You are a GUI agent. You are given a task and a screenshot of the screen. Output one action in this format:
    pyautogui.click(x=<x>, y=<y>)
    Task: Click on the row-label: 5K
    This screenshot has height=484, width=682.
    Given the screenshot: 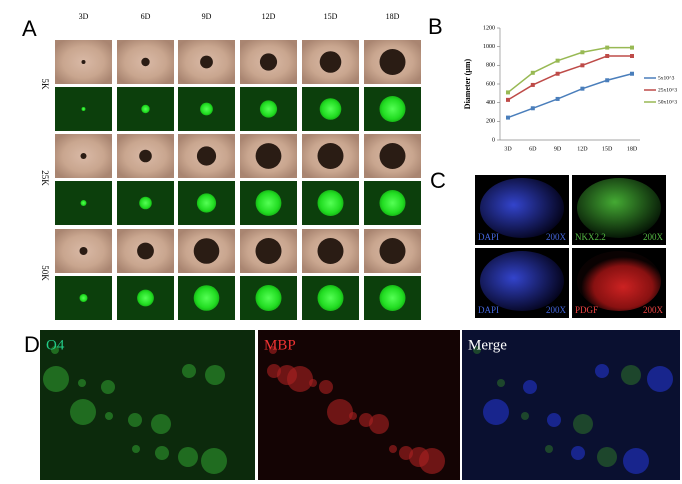 What is the action you would take?
    pyautogui.click(x=45, y=85)
    